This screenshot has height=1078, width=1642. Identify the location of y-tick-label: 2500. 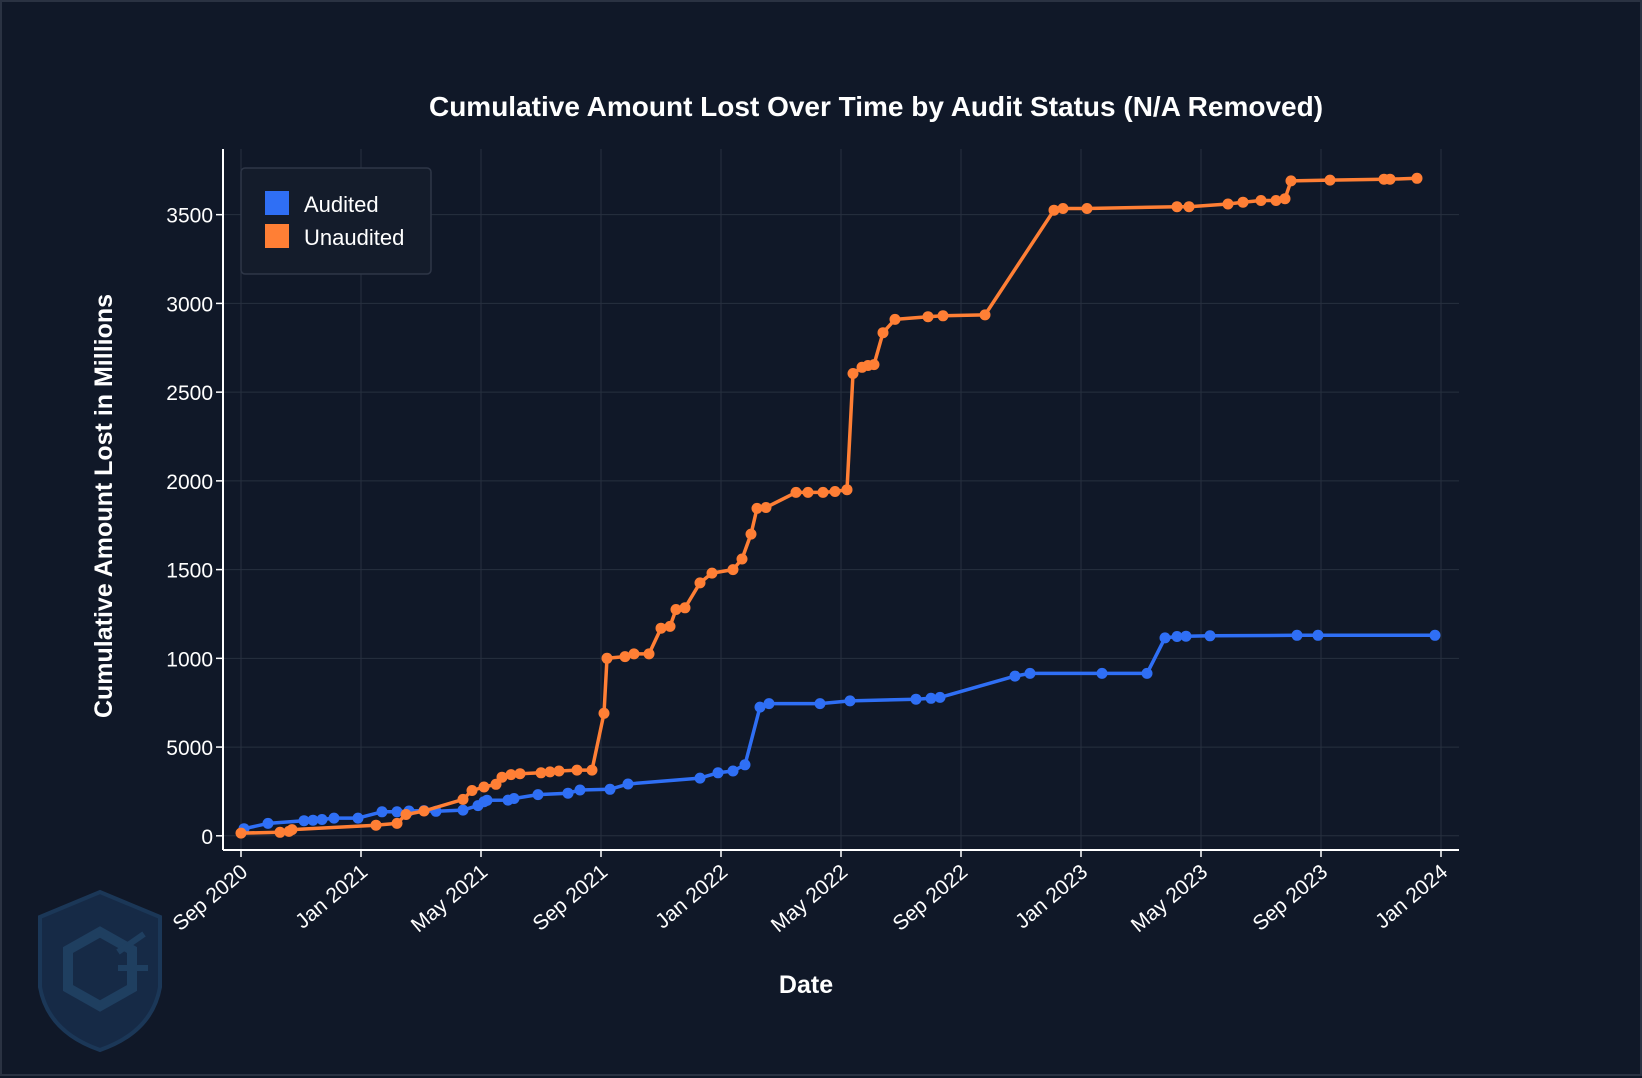
(189, 393).